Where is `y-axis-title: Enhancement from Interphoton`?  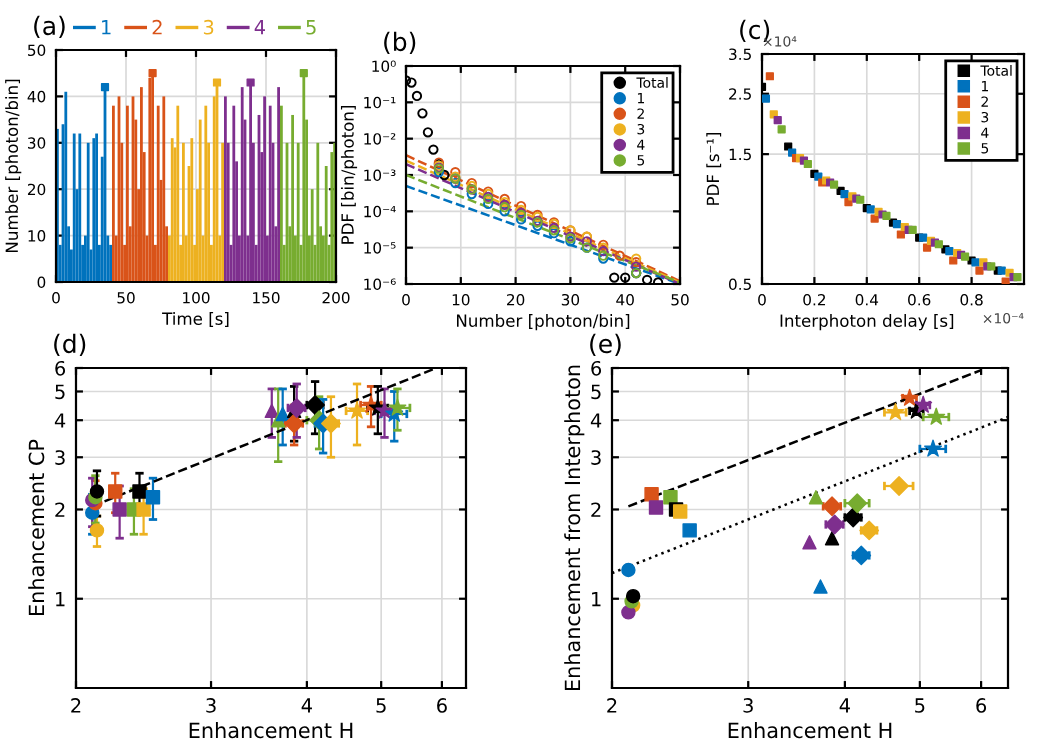 y-axis-title: Enhancement from Interphoton is located at coordinates (574, 528).